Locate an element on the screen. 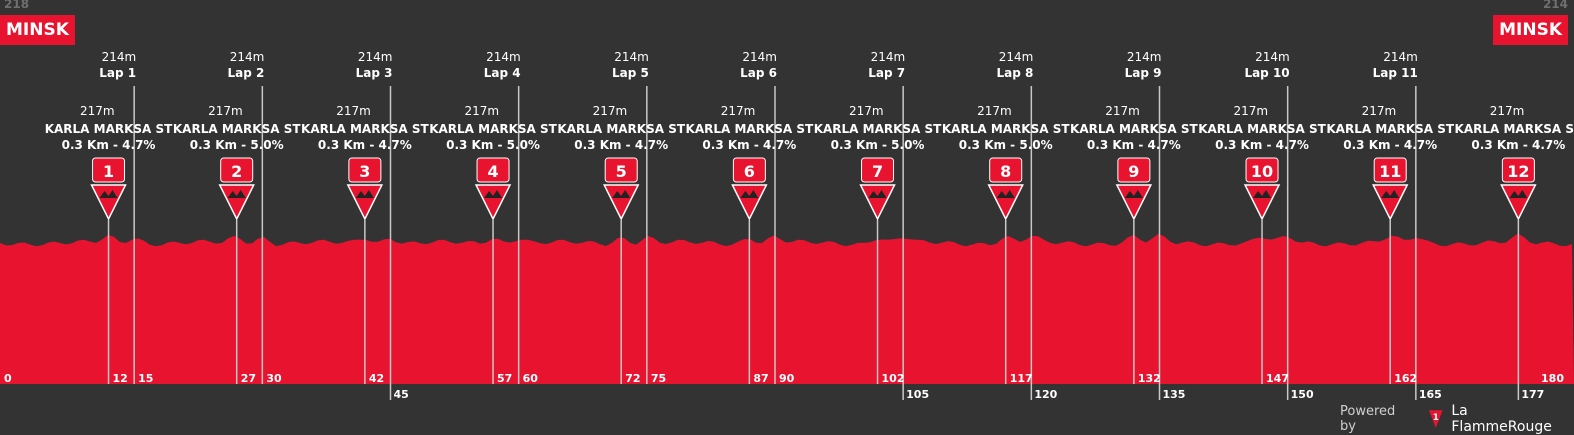 This screenshot has width=1574, height=435. x-tick-label: 72 is located at coordinates (632, 378).